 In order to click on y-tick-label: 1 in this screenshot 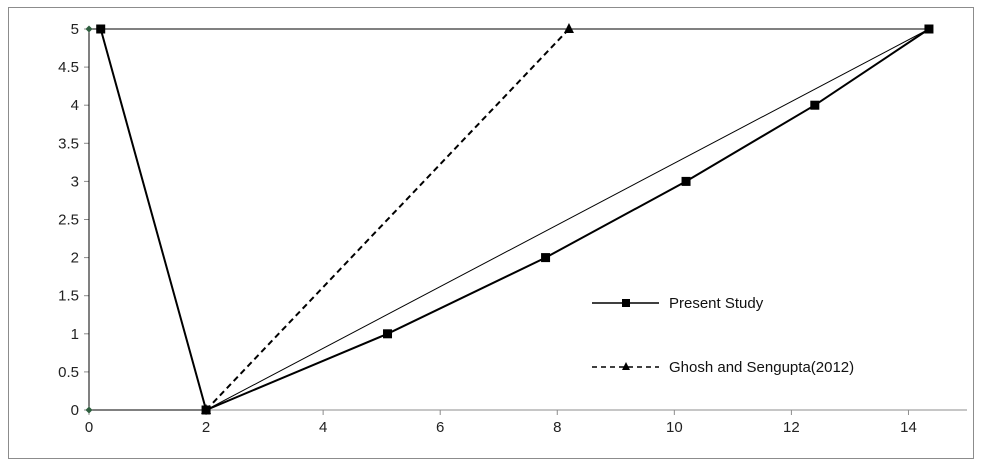, I will do `click(75, 334)`.